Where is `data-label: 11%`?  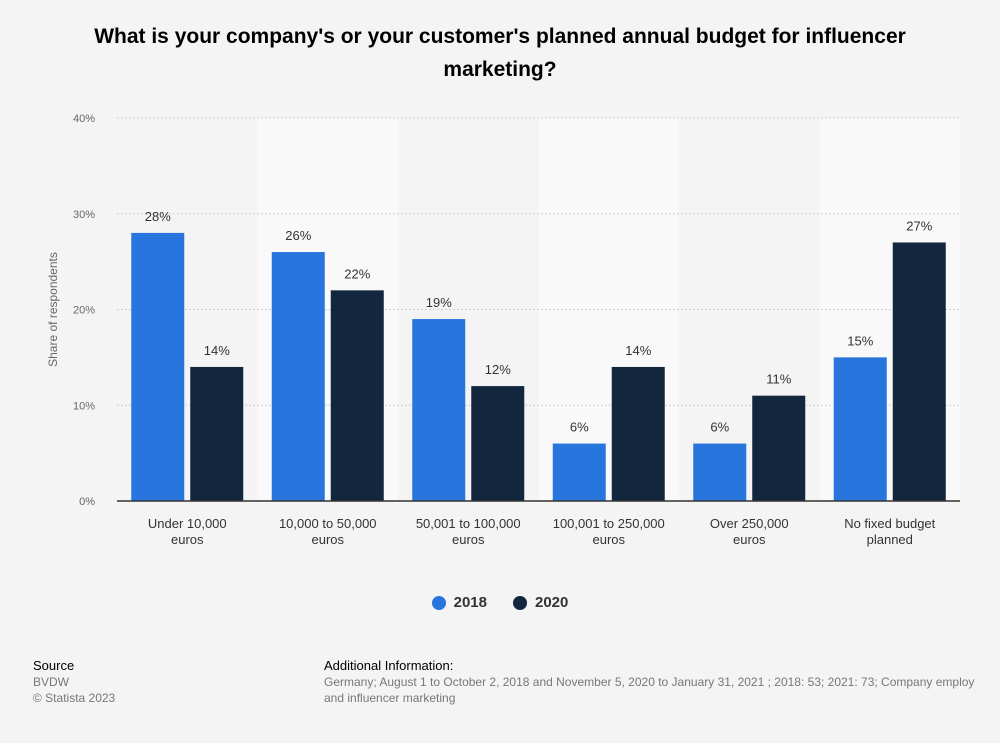
data-label: 11% is located at coordinates (778, 379).